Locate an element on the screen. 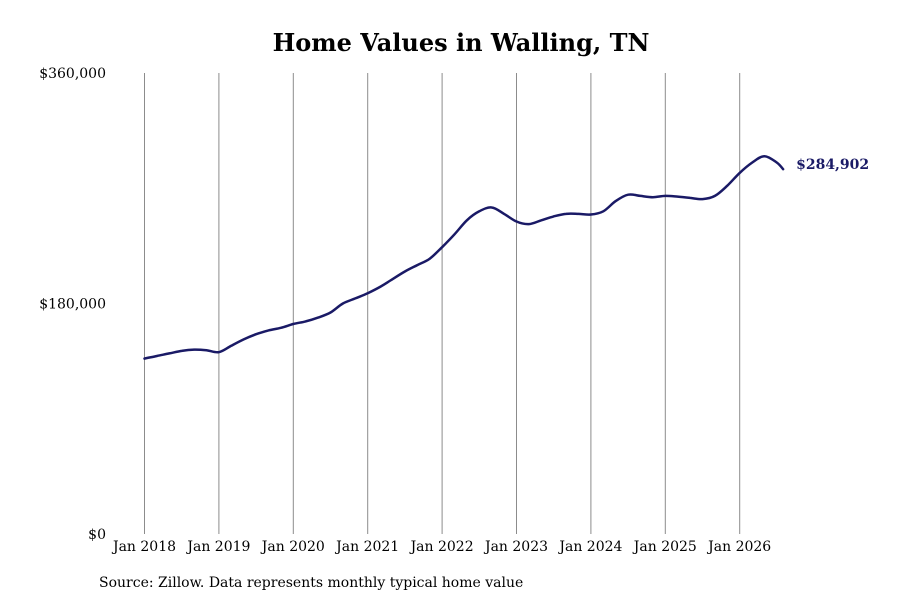 The image size is (900, 600). x-tick-label: Jan 2023 is located at coordinates (515, 547).